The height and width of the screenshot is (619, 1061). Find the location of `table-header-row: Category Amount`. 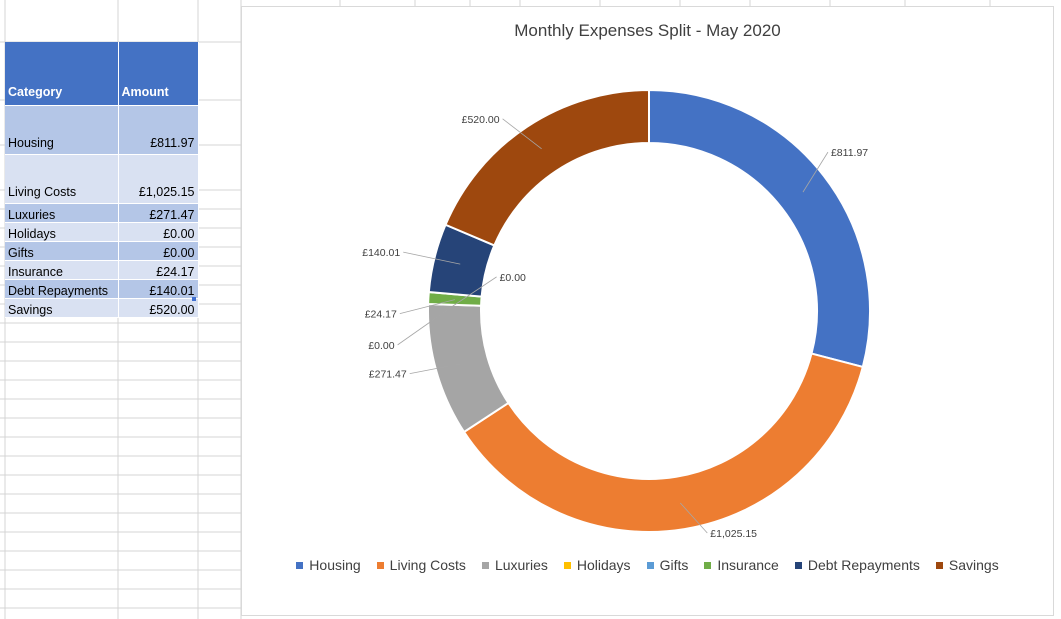

table-header-row: Category Amount is located at coordinates (102, 74).